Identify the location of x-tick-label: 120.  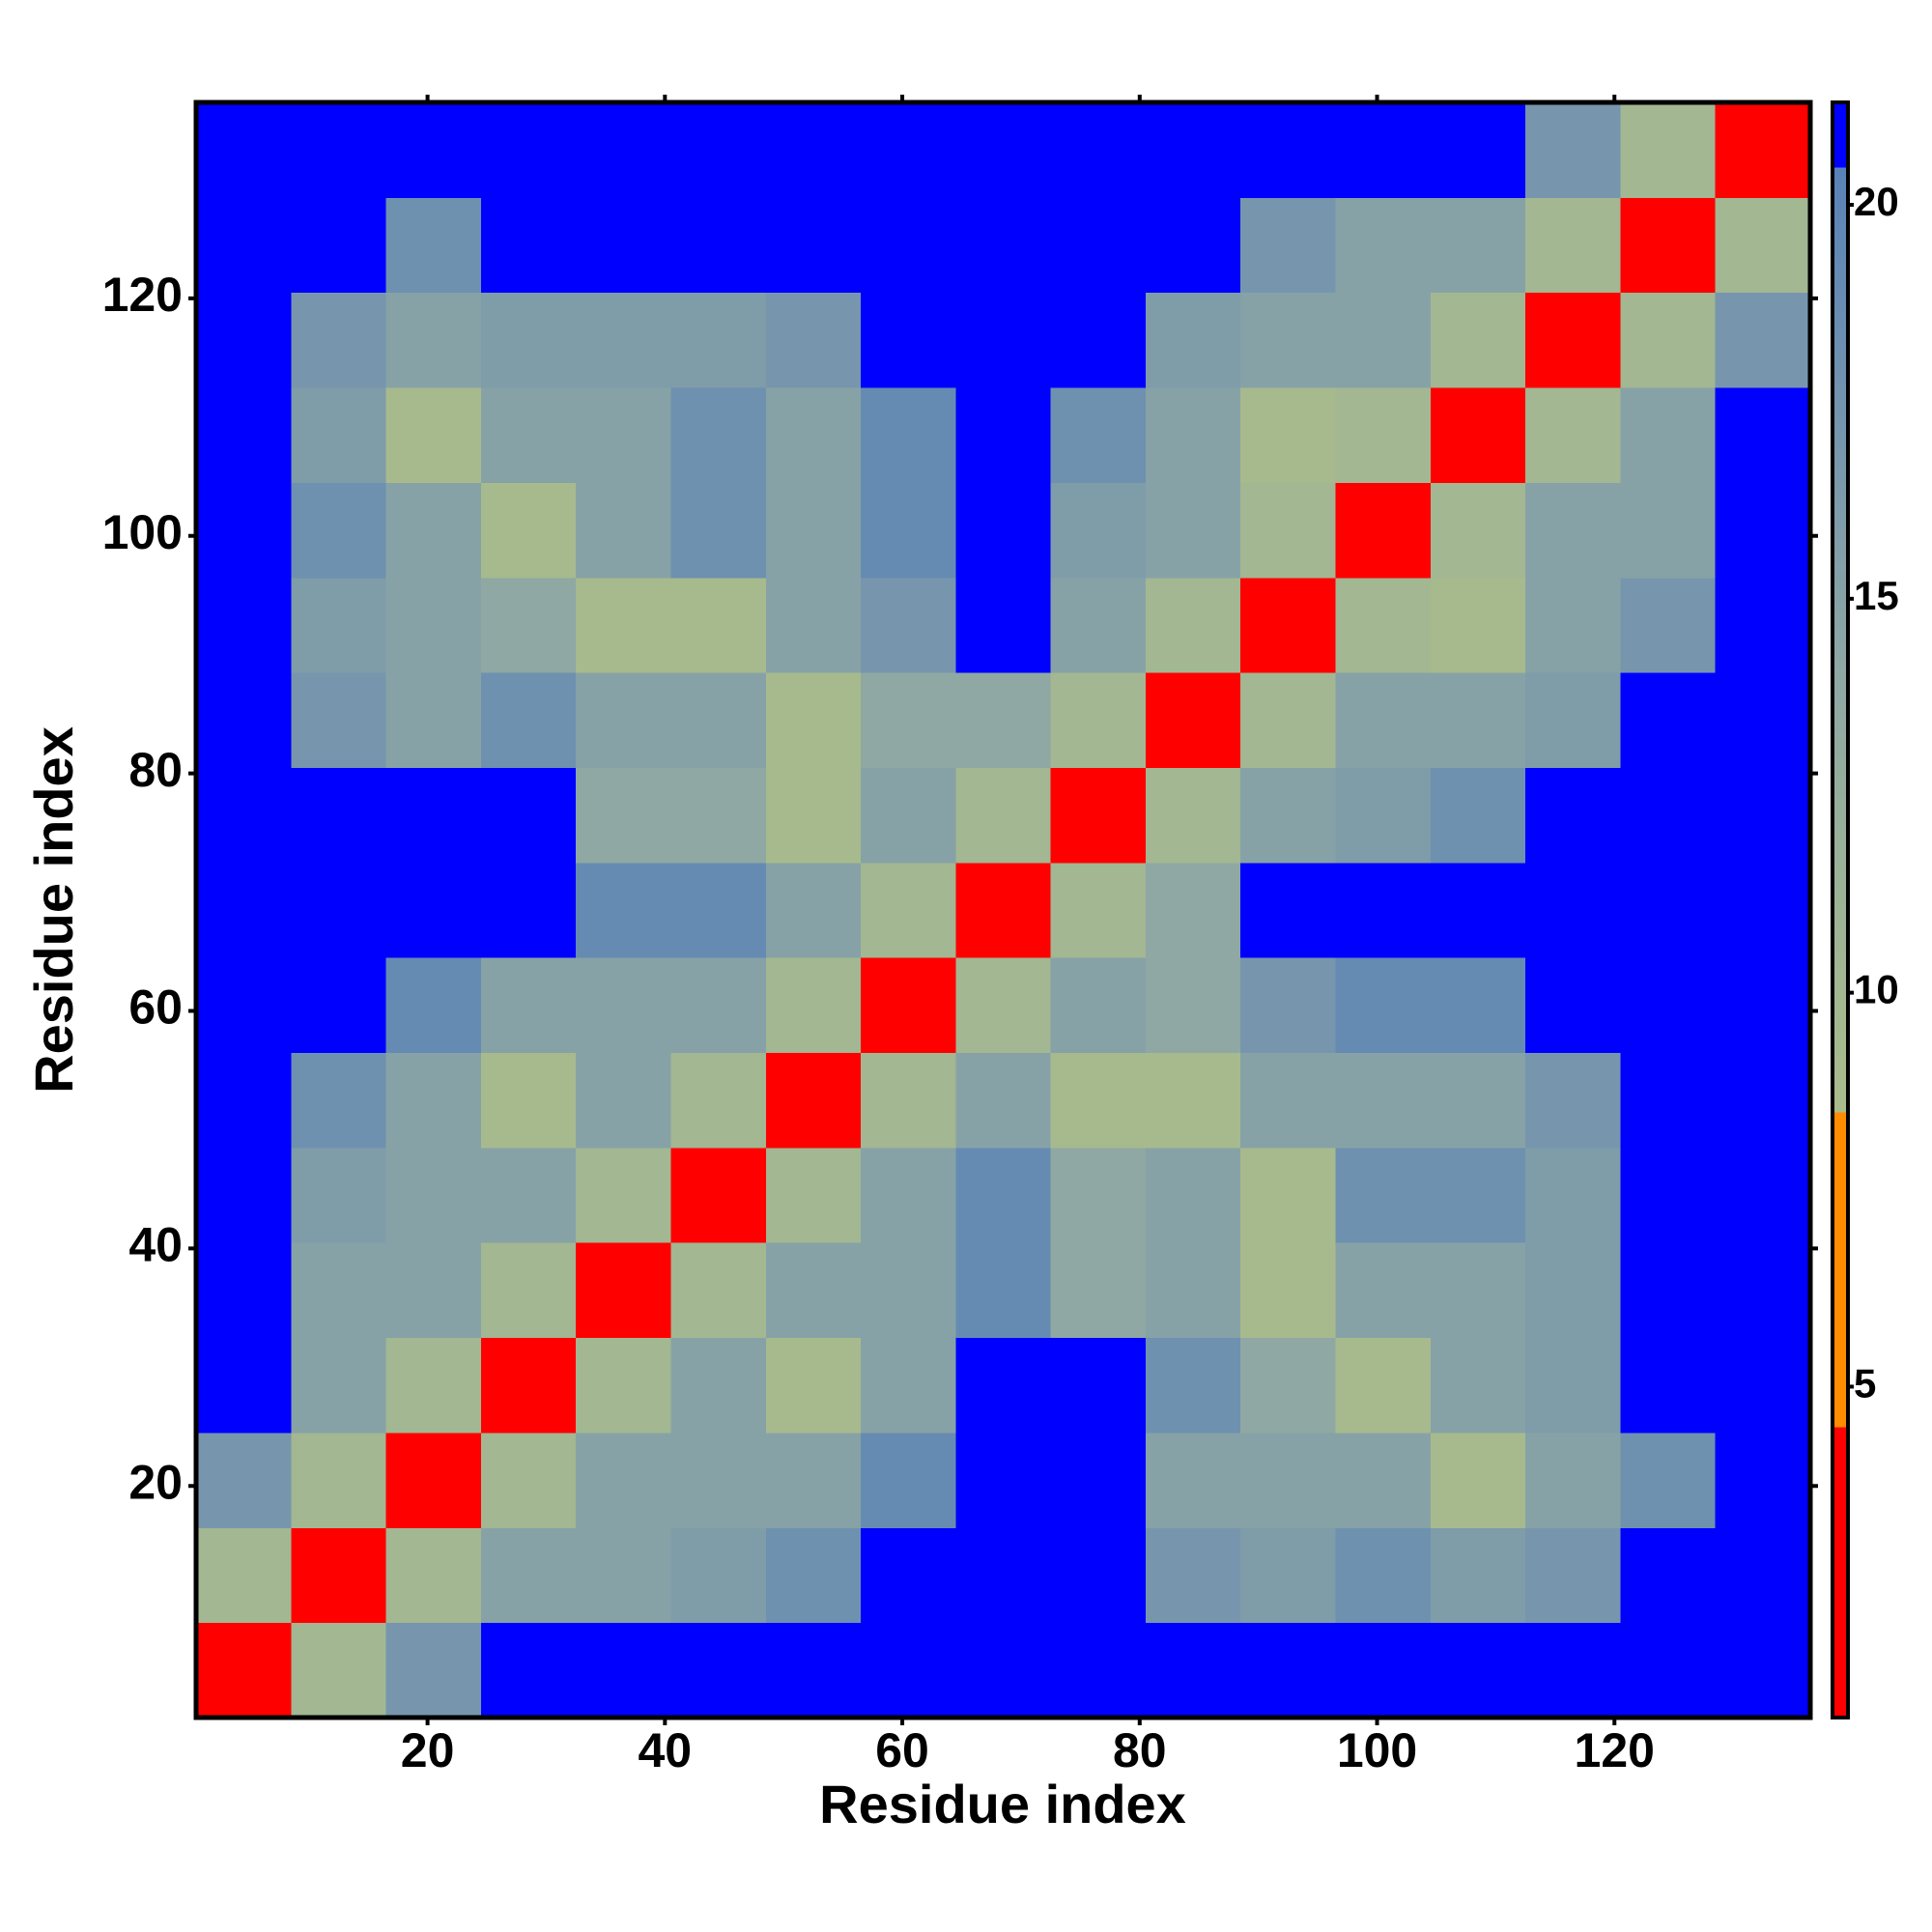
(1615, 1750).